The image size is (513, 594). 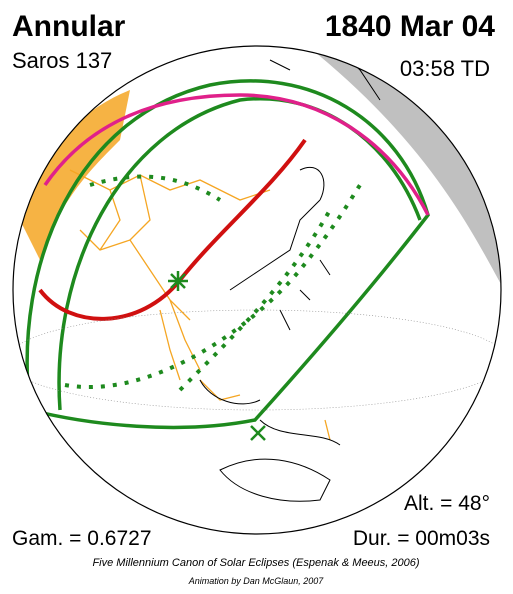 What do you see at coordinates (421, 538) in the screenshot?
I see `duration: Dur. = 00m03s` at bounding box center [421, 538].